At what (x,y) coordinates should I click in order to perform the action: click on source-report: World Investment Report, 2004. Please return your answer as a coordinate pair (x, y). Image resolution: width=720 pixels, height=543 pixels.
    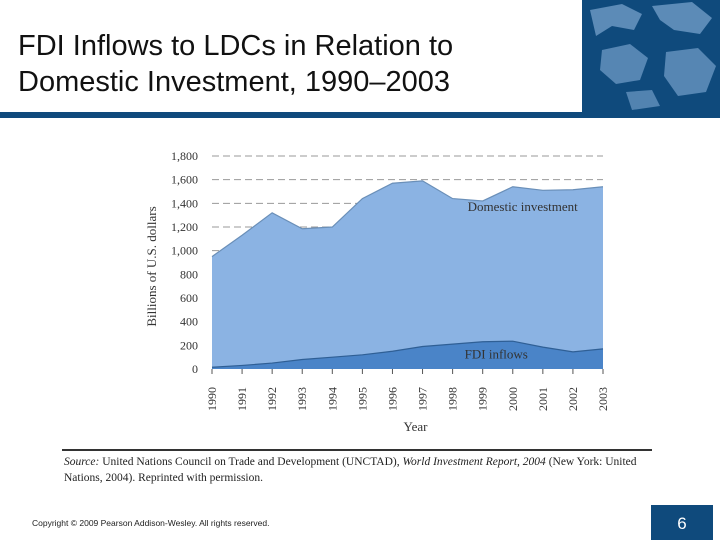
    Looking at the image, I should click on (474, 462).